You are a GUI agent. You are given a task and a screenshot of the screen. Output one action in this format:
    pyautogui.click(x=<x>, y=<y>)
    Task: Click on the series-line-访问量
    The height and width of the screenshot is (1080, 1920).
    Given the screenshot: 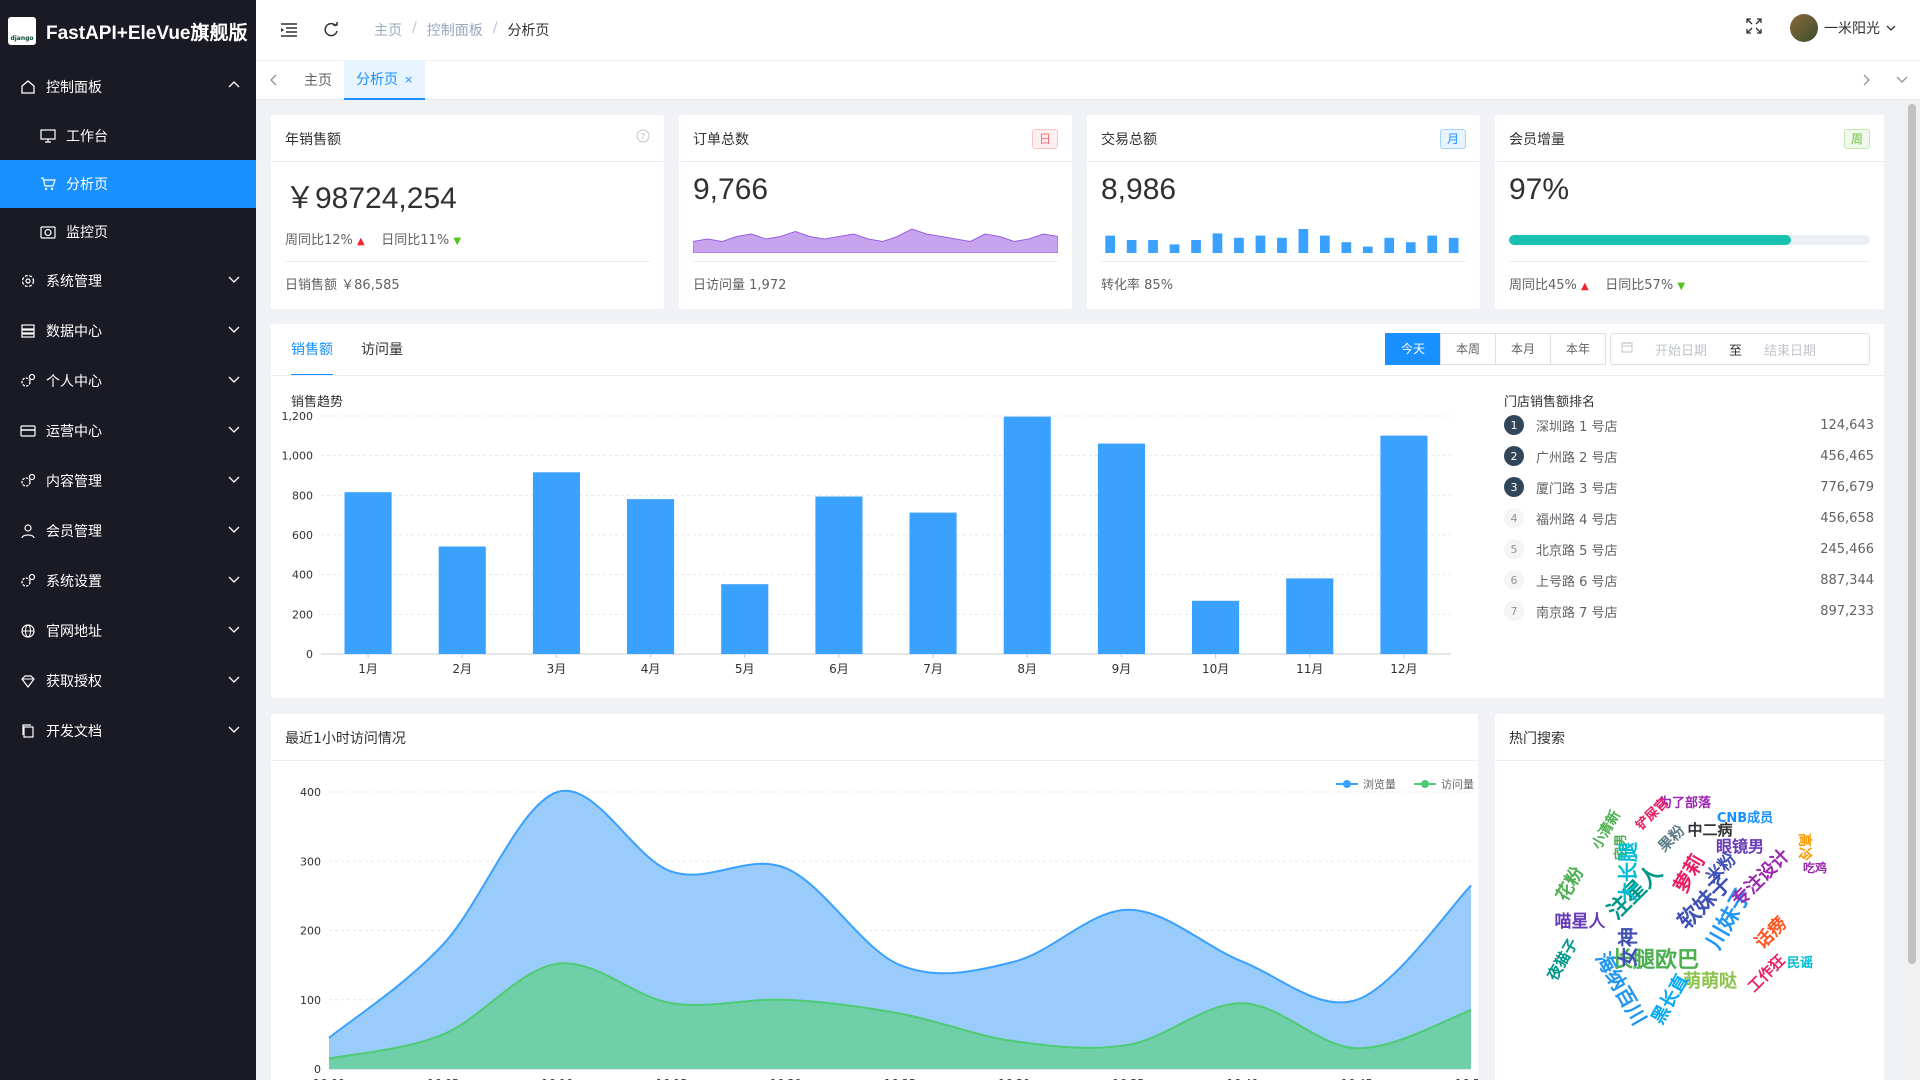 What is the action you would take?
    pyautogui.click(x=900, y=1011)
    